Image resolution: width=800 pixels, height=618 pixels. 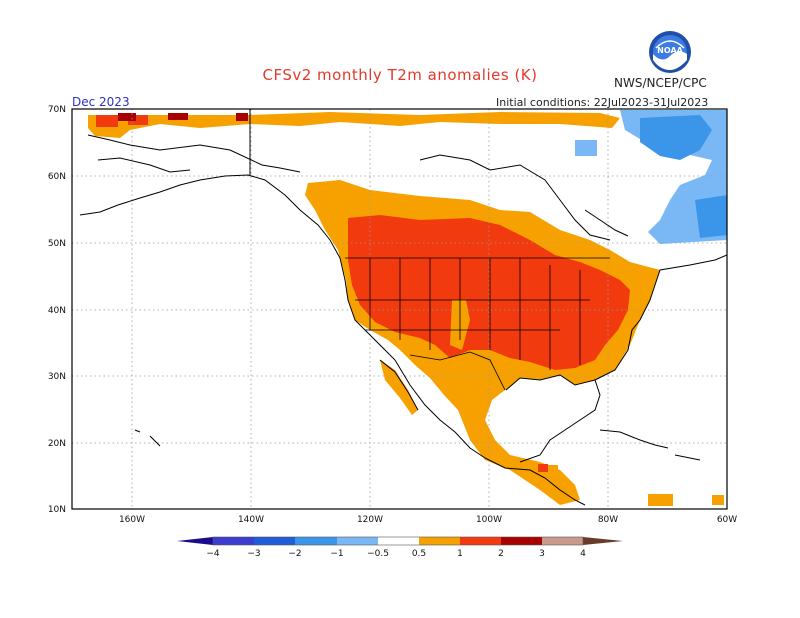 What do you see at coordinates (132, 520) in the screenshot?
I see `lon-tick: 160W` at bounding box center [132, 520].